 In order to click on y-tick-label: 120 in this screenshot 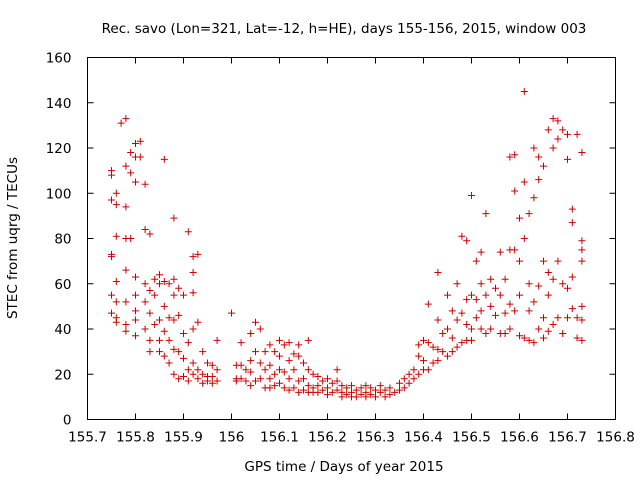, I will do `click(59, 149)`.